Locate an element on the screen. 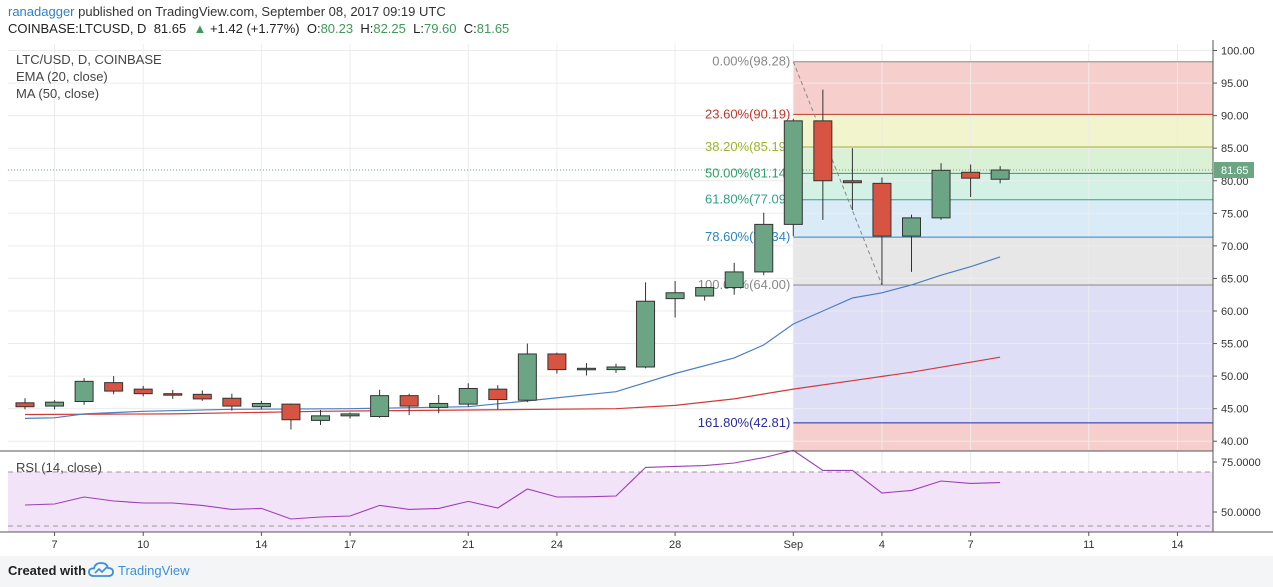 The height and width of the screenshot is (587, 1273). last-price-badge-label: 81.65 is located at coordinates (1235, 171).